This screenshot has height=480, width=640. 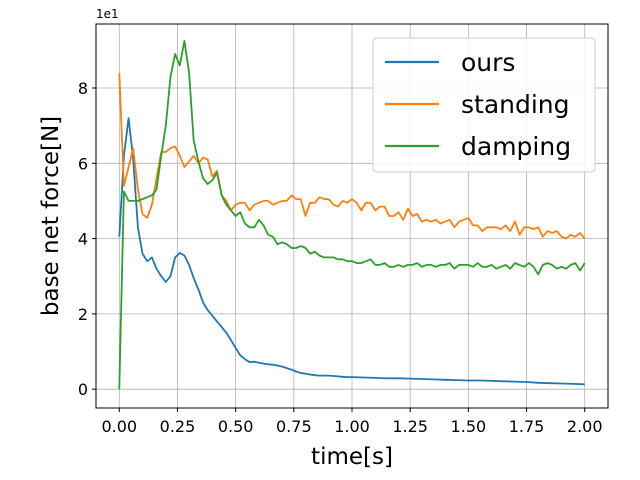 I want to click on x-tick-label: 2.00, so click(x=585, y=426).